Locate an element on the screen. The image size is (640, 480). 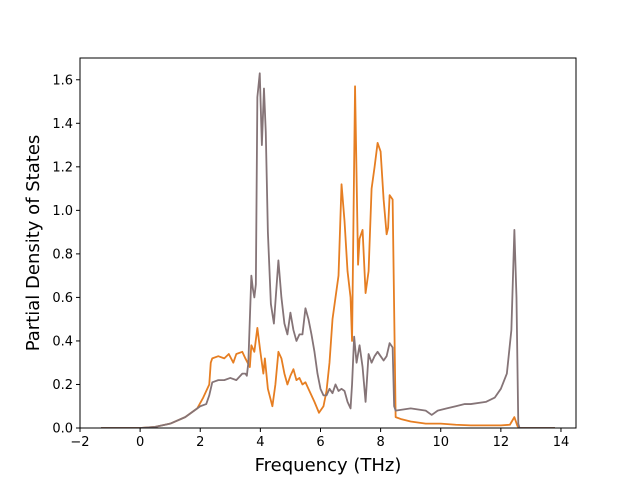
y-tick-label: 0.4 is located at coordinates (62, 341).